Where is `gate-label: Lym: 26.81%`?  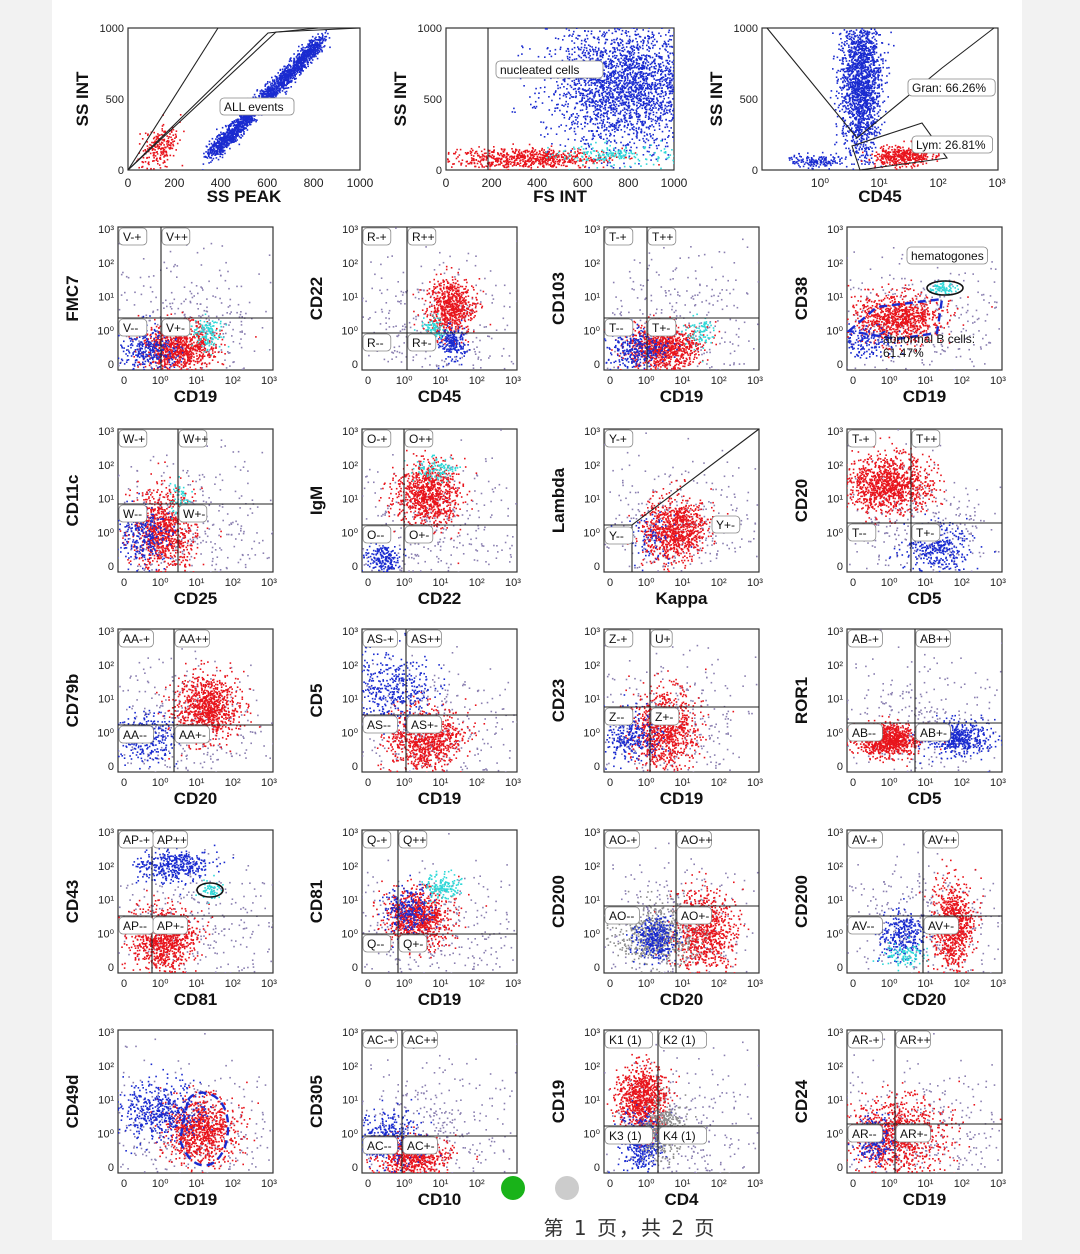
gate-label: Lym: 26.81% is located at coordinates (951, 145).